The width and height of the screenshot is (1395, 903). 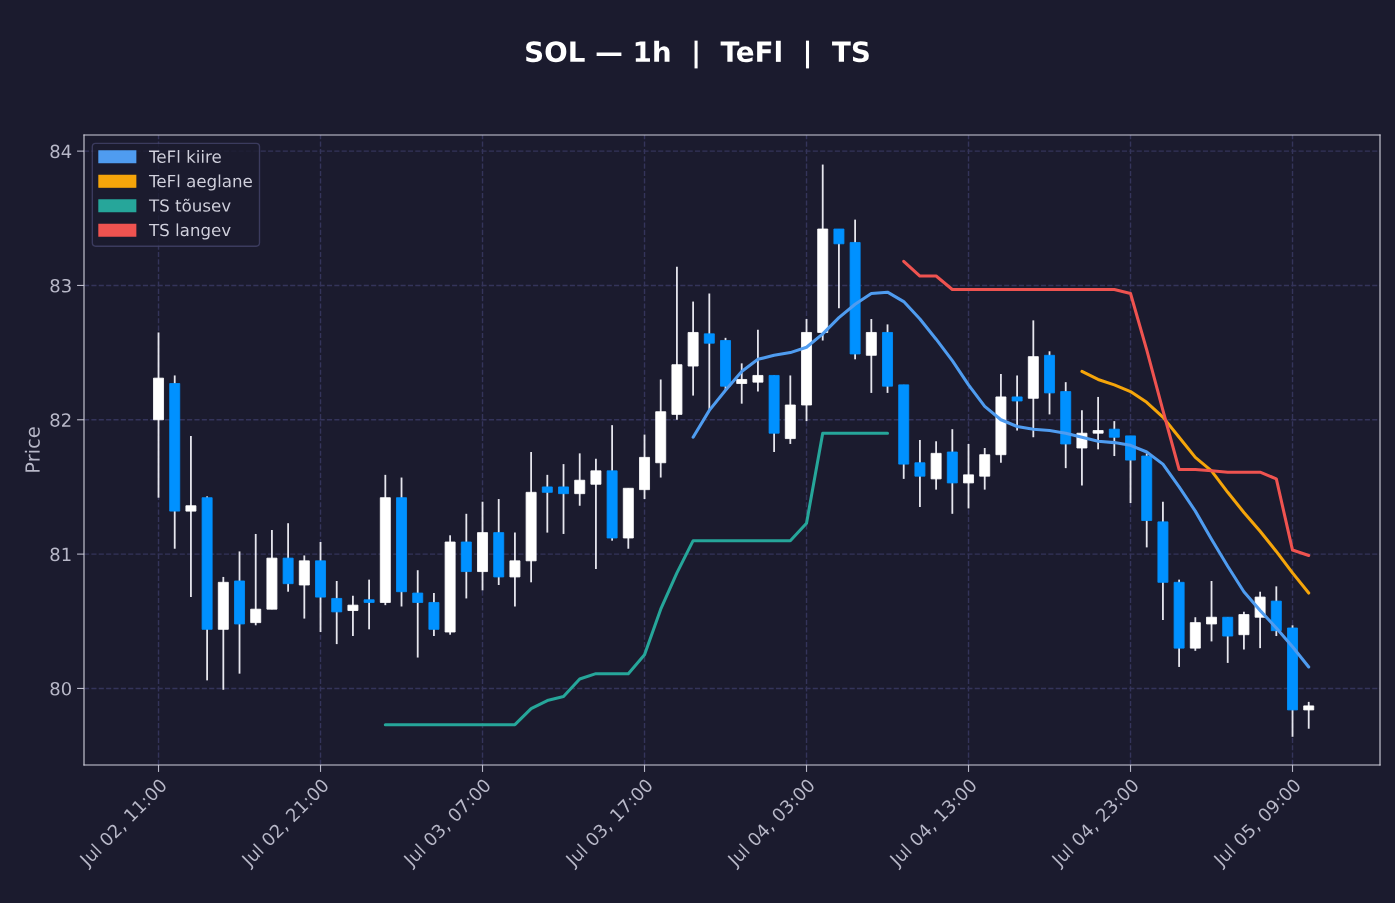 What do you see at coordinates (60, 420) in the screenshot?
I see `y-tick-label: 82` at bounding box center [60, 420].